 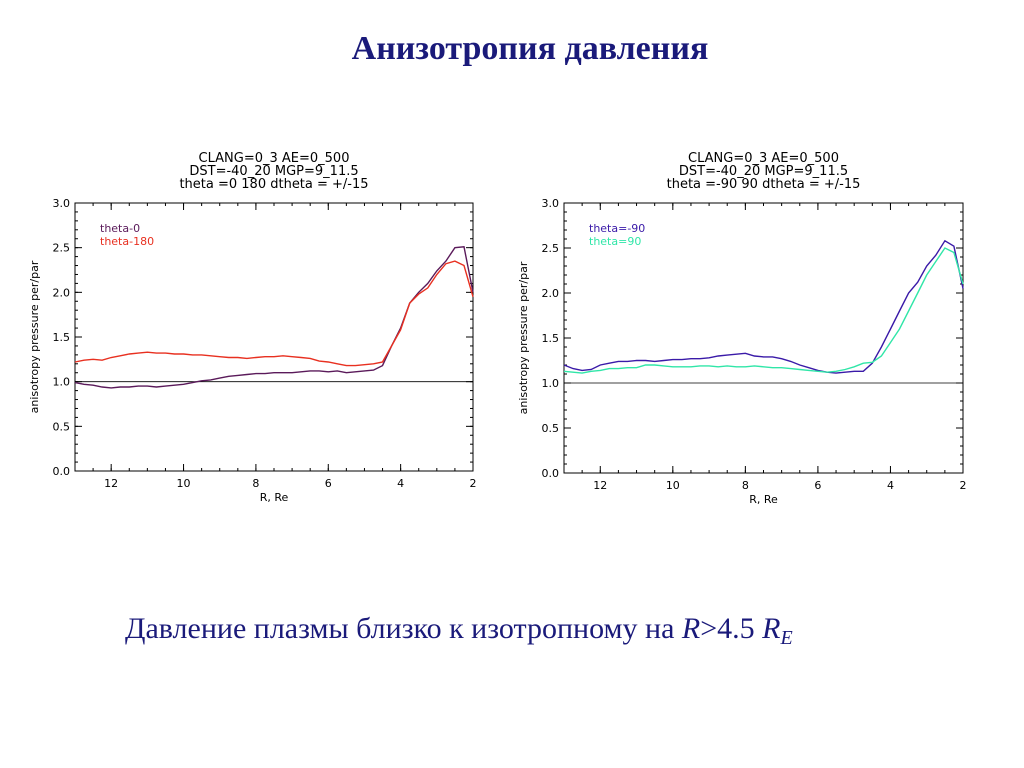 I want to click on caption-condition: >4.5, so click(x=731, y=628).